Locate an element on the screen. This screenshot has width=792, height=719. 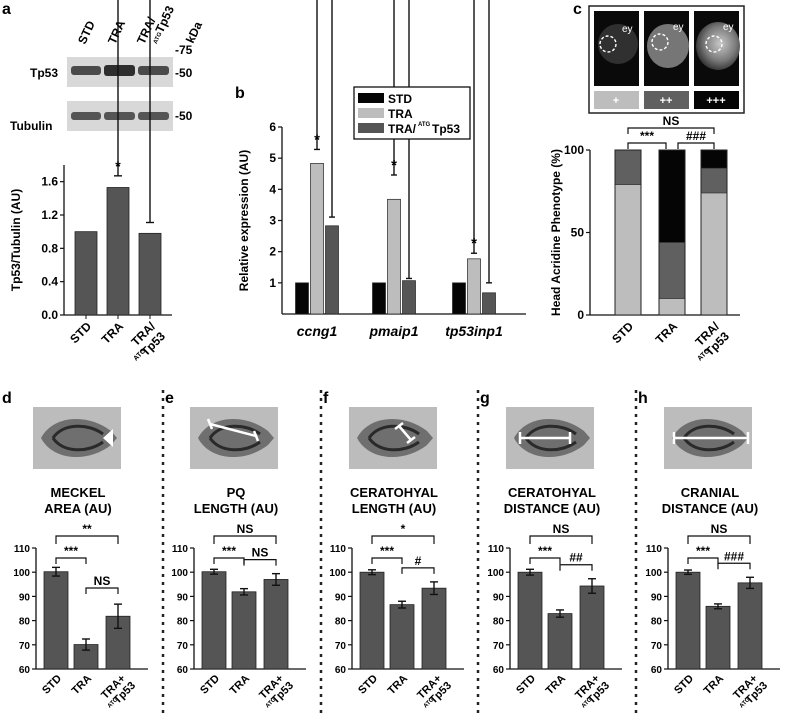
e-bracket-std-atg is located at coordinates (245, 539).